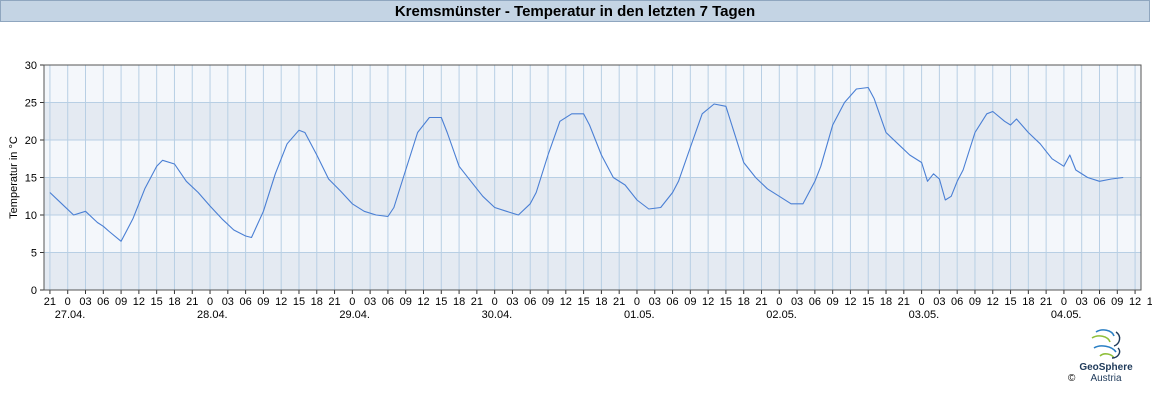 Image resolution: width=1152 pixels, height=400 pixels. What do you see at coordinates (31, 216) in the screenshot?
I see `y-tick-label: 10` at bounding box center [31, 216].